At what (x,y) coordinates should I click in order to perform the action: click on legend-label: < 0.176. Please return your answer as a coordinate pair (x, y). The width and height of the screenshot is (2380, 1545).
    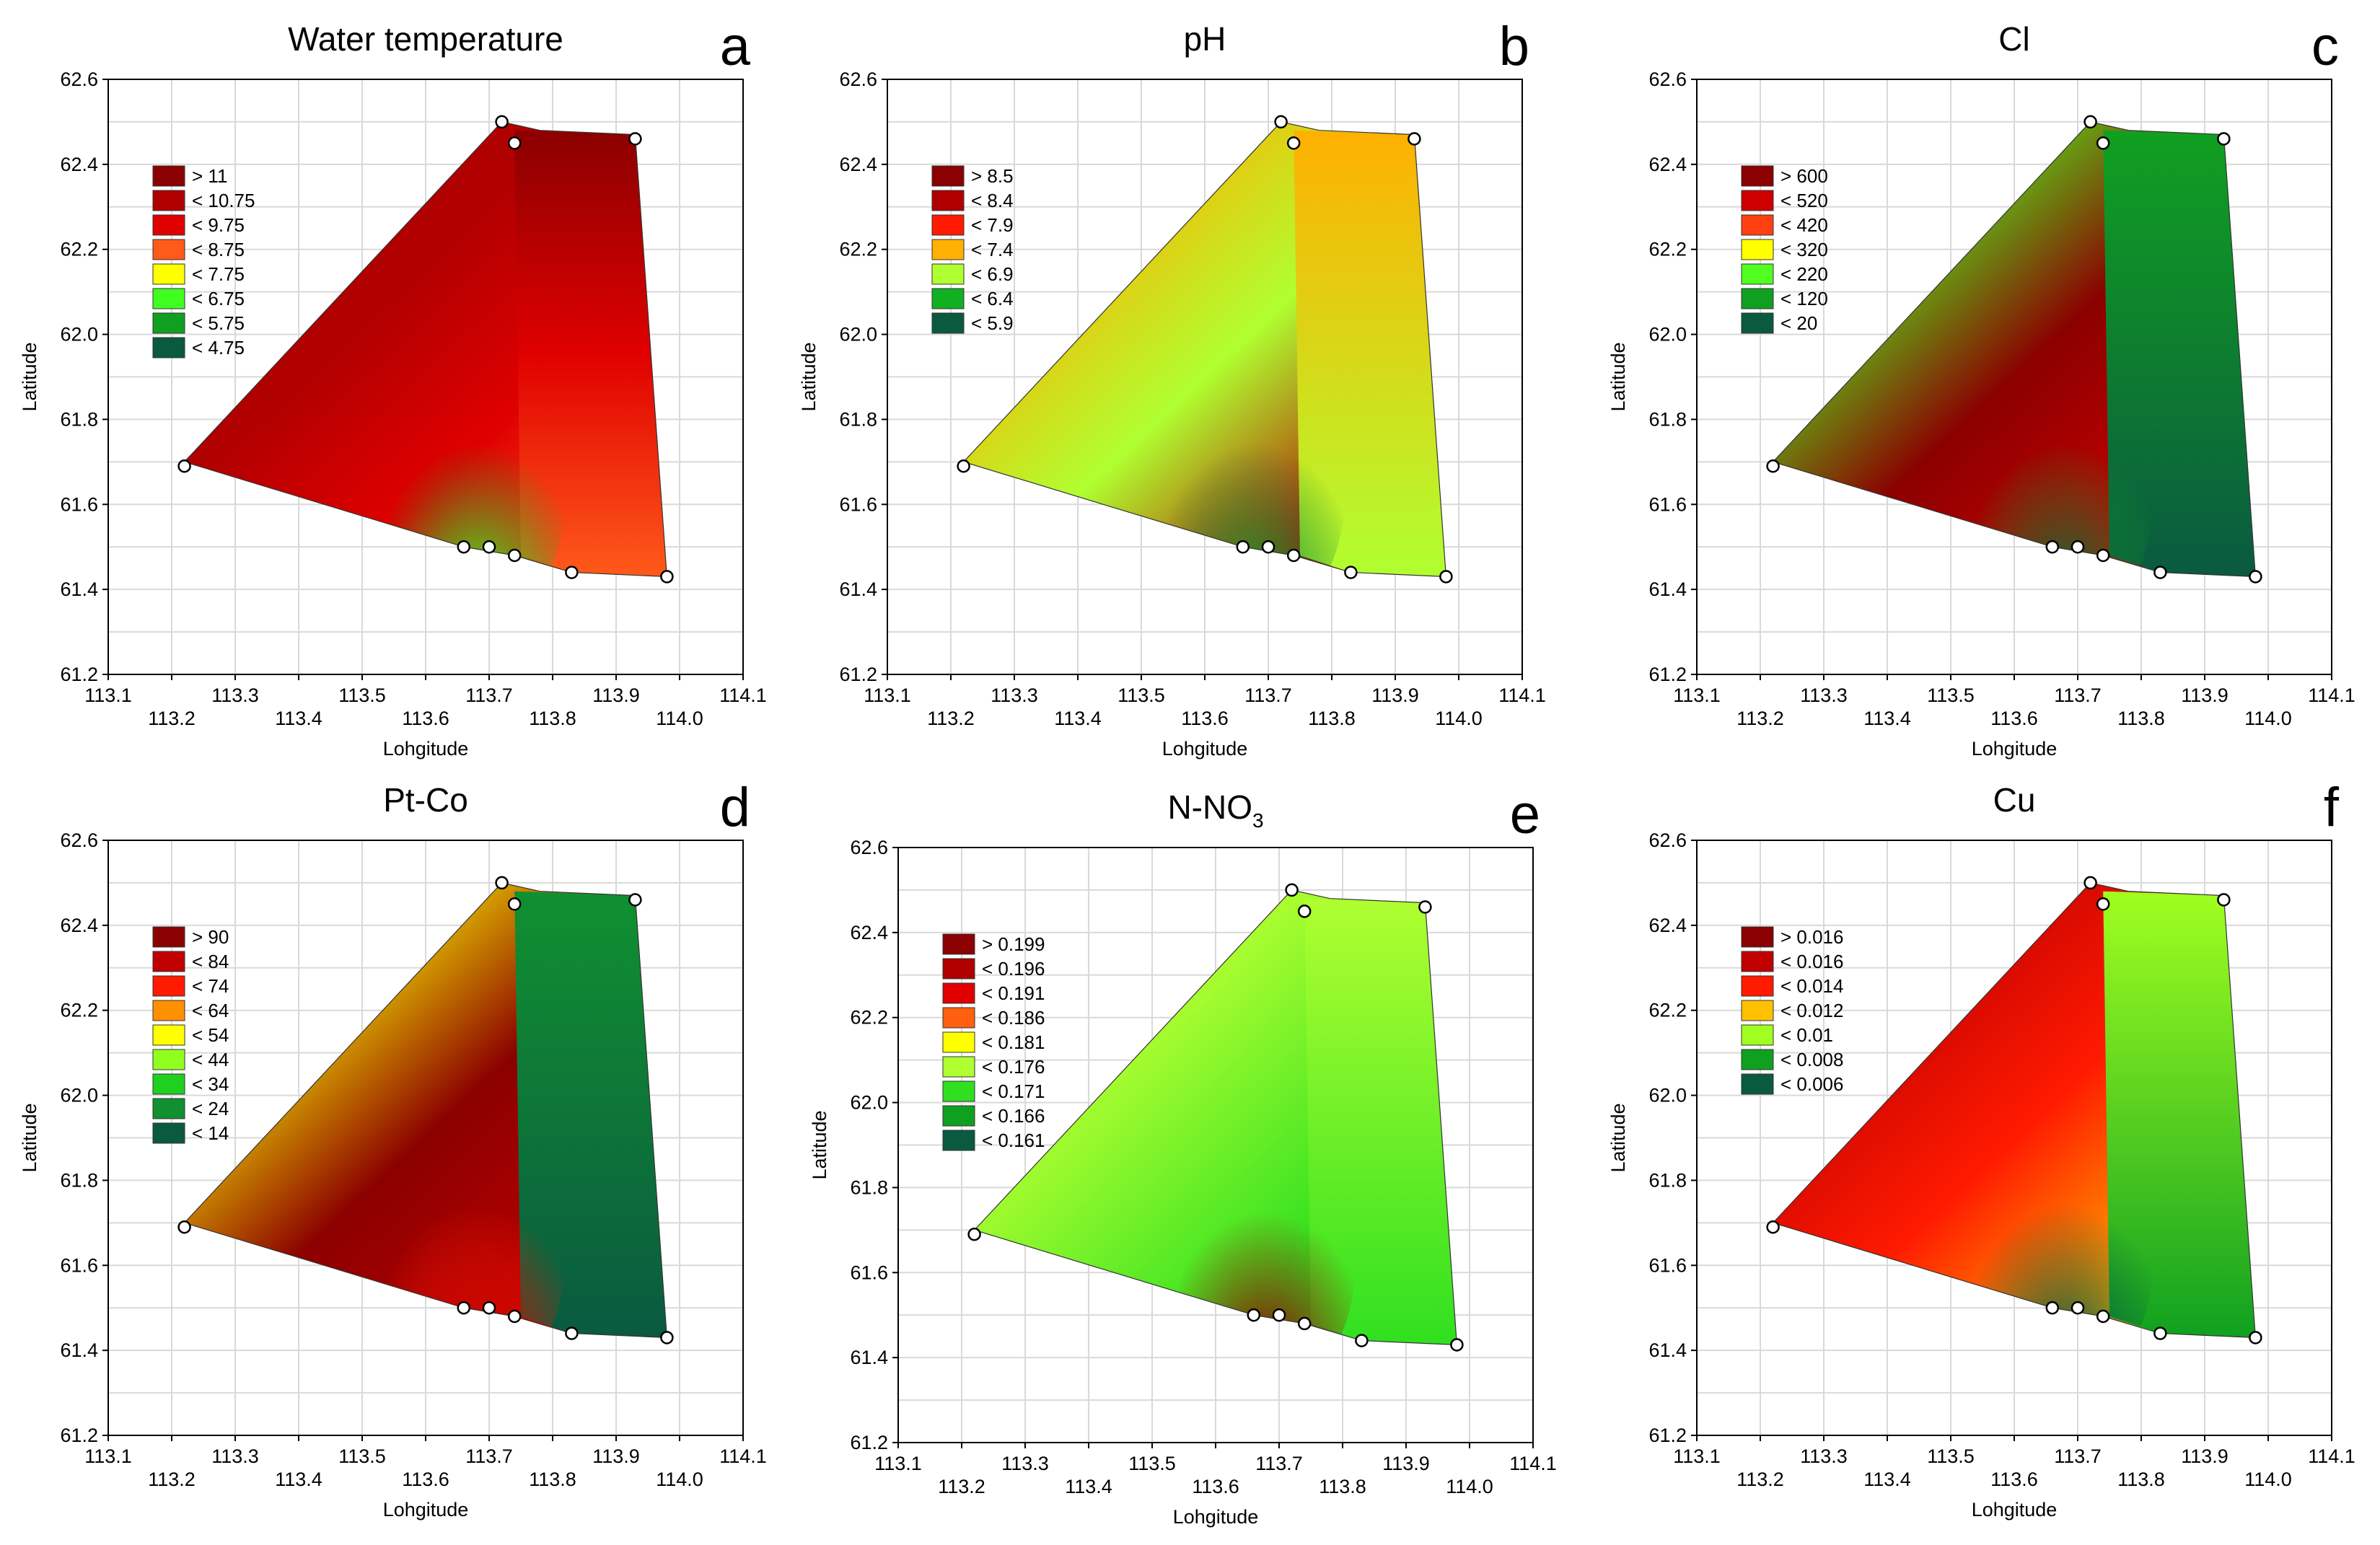
    Looking at the image, I should click on (1013, 1067).